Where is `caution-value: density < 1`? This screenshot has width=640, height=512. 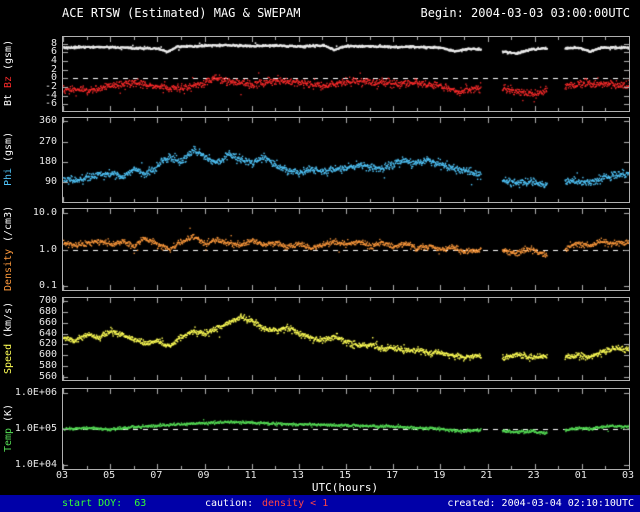
caution-value: density < 1 is located at coordinates (295, 503).